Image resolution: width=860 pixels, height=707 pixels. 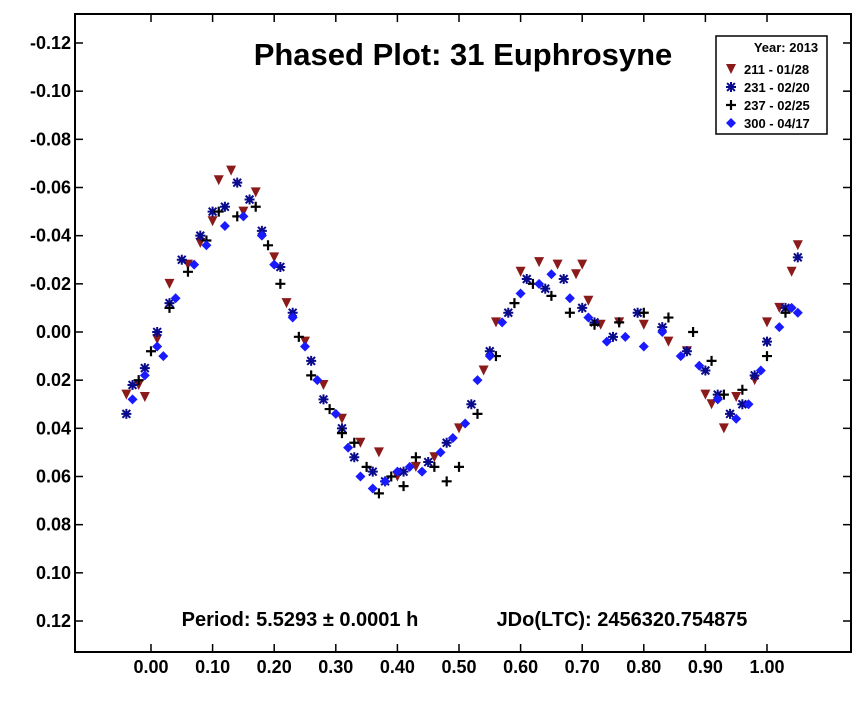 What do you see at coordinates (150, 667) in the screenshot?
I see `x-tick-label: 0.00` at bounding box center [150, 667].